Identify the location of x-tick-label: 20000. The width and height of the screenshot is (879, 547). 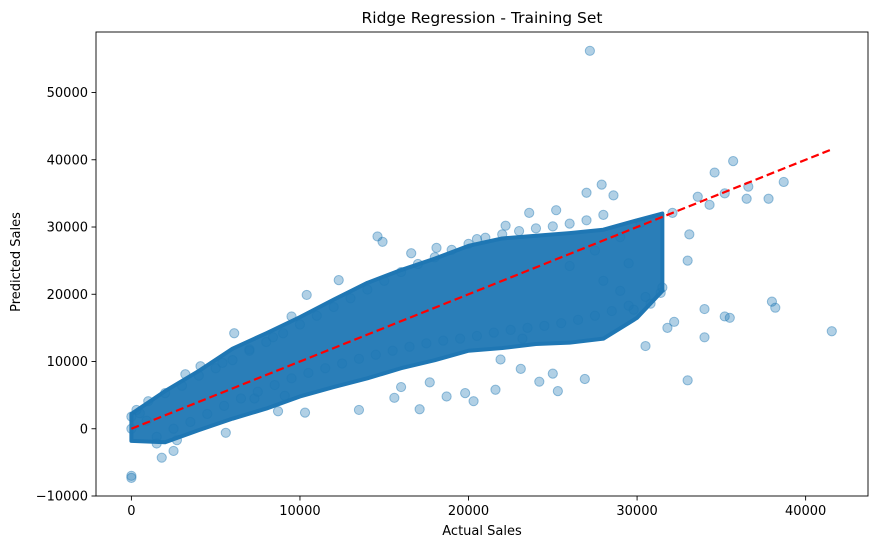
(468, 511).